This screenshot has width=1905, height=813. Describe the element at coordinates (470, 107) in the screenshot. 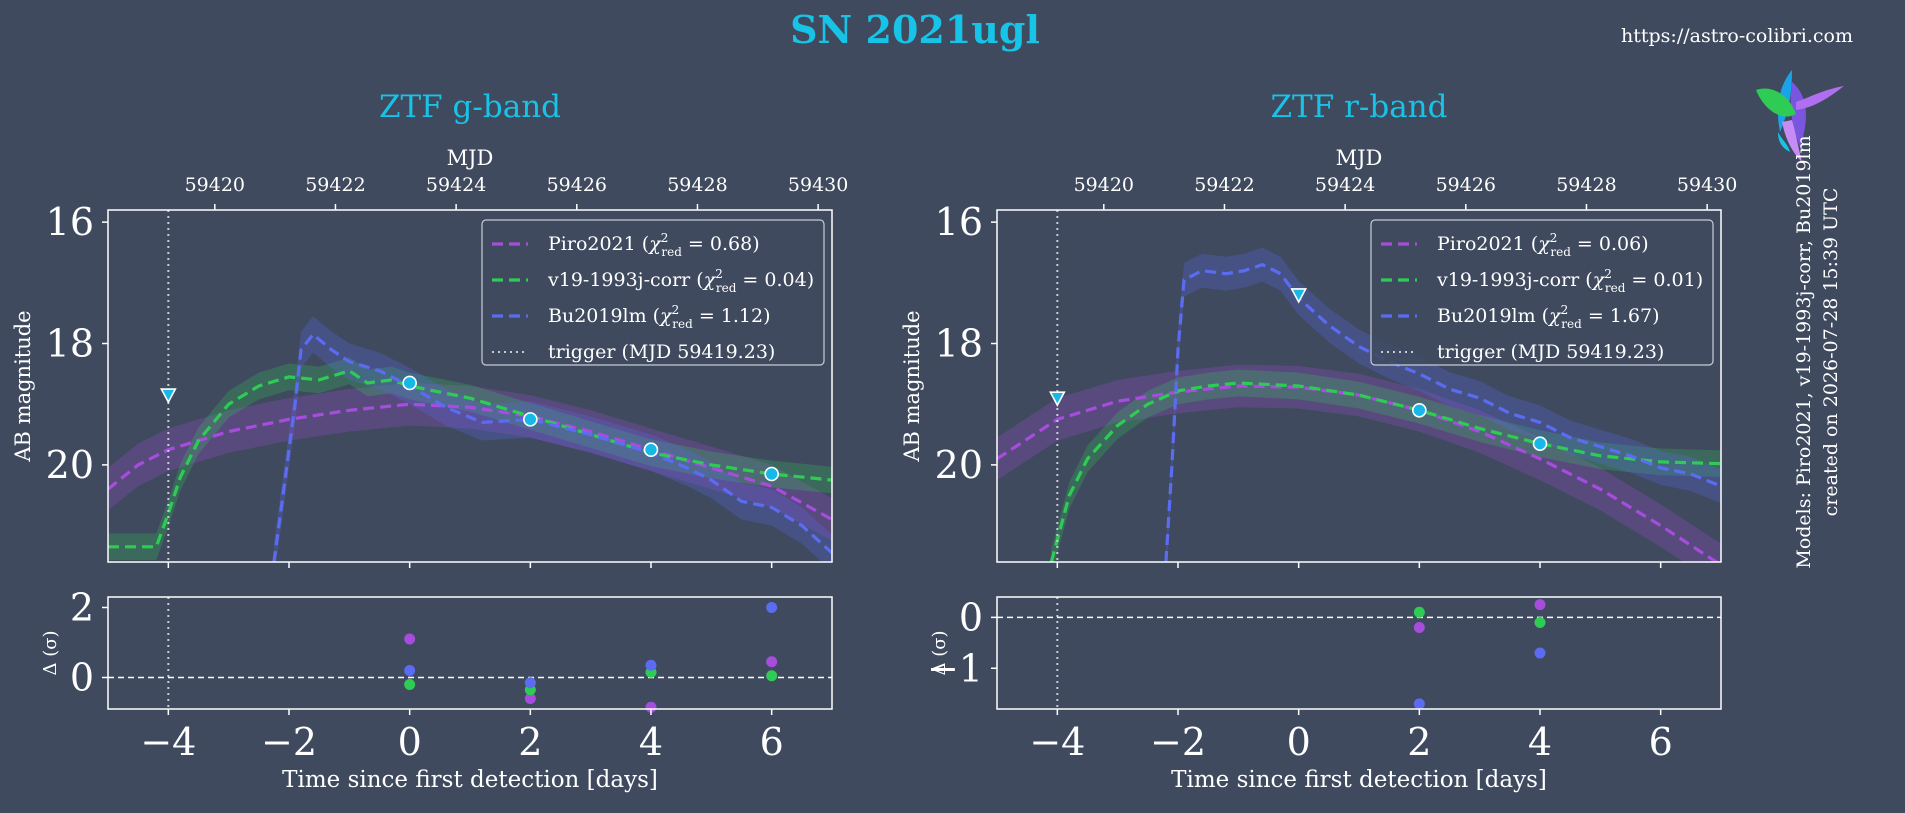

I see `panel-title: ZTF g-band` at that location.